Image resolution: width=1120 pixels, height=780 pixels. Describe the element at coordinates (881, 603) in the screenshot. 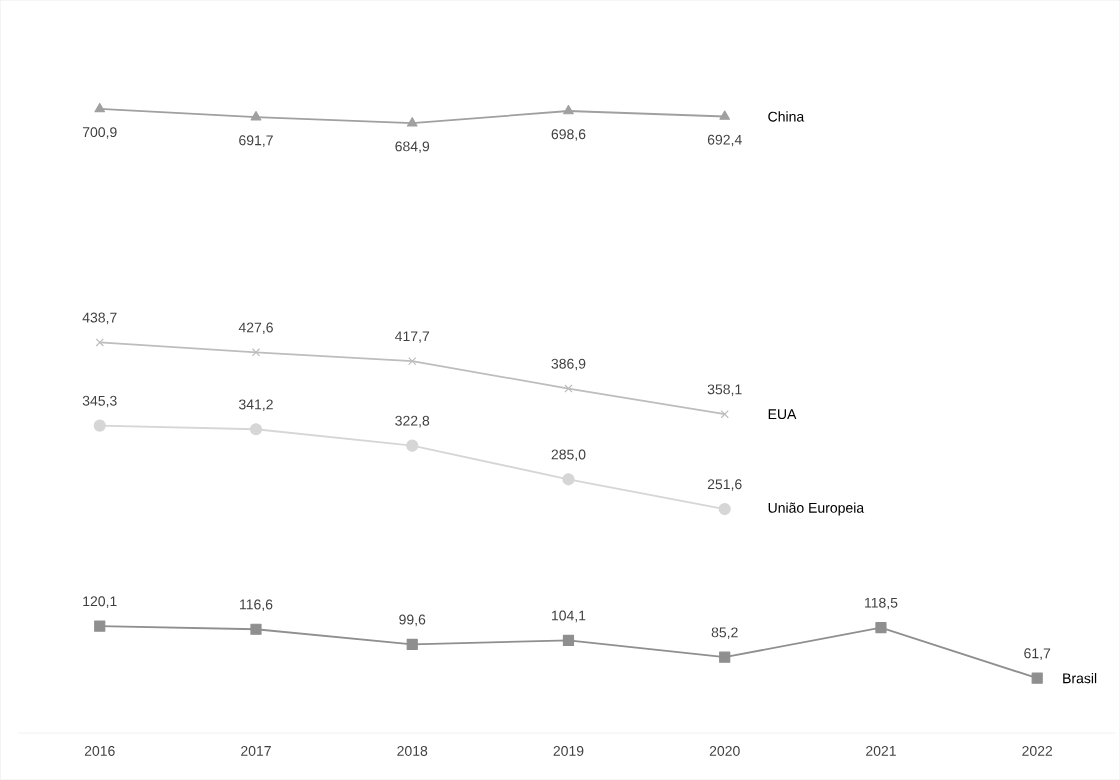

I see `data-label: 118,5` at that location.